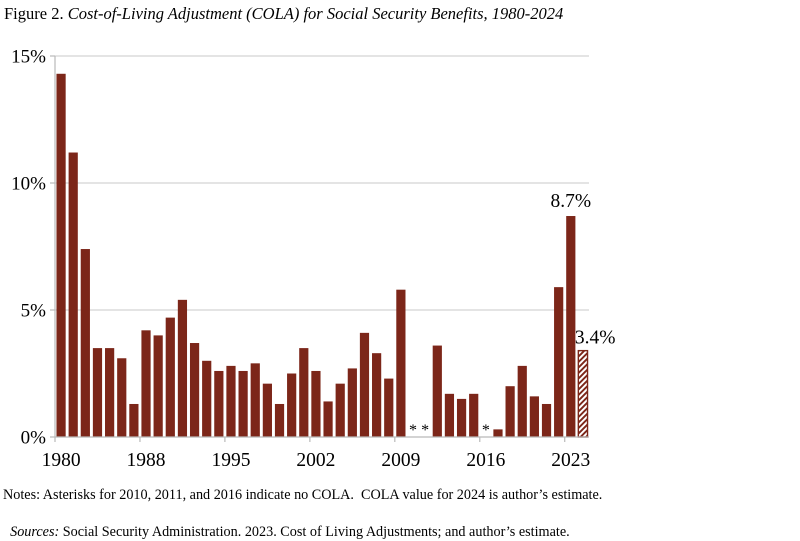  Describe the element at coordinates (219, 403) in the screenshot. I see `bar-1994` at that location.